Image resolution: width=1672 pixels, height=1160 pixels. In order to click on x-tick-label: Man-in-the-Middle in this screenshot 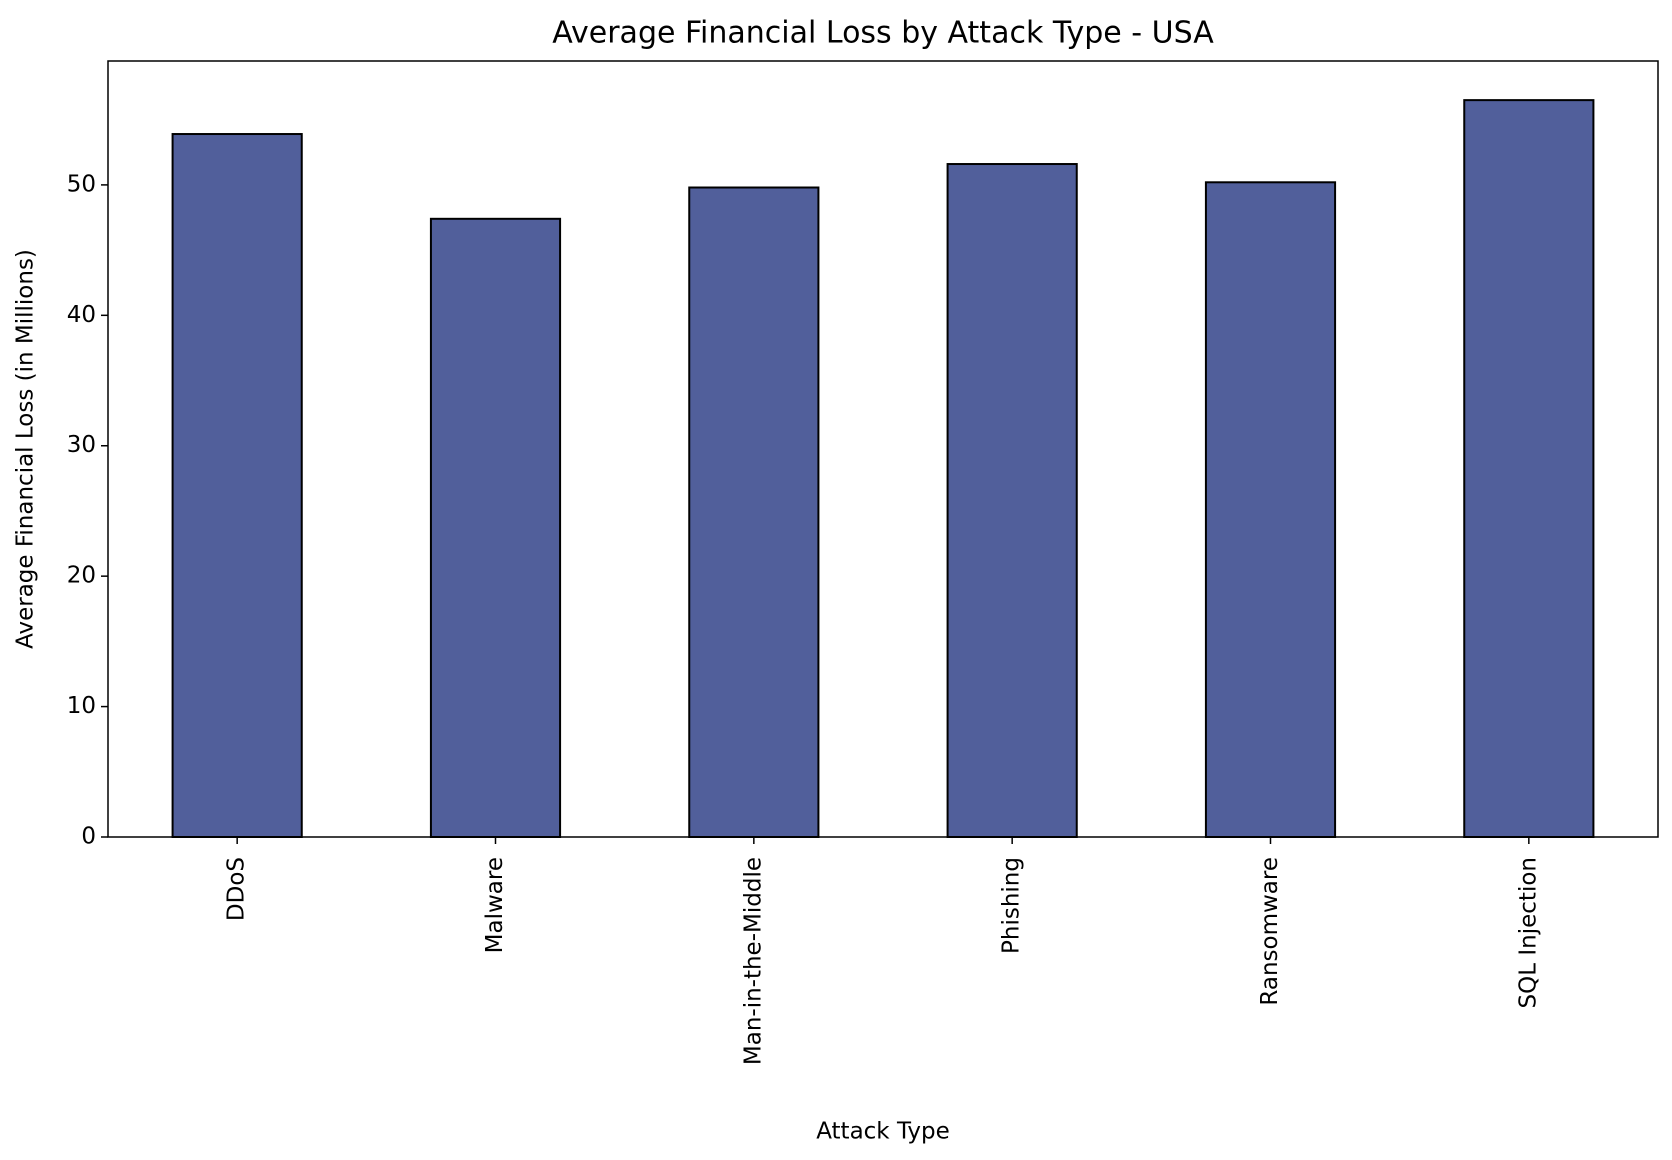, I will do `click(753, 961)`.